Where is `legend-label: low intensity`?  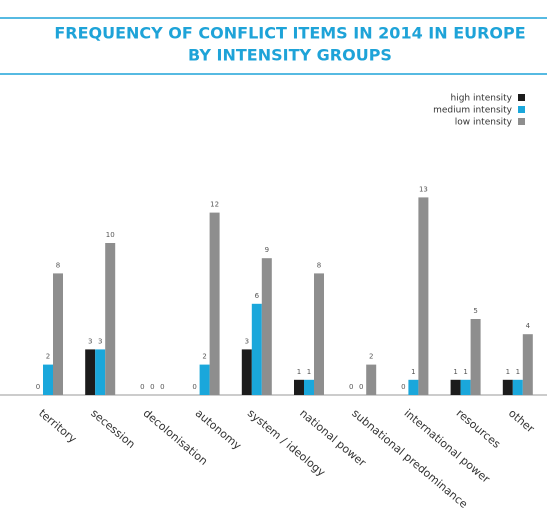 legend-label: low intensity is located at coordinates (484, 123).